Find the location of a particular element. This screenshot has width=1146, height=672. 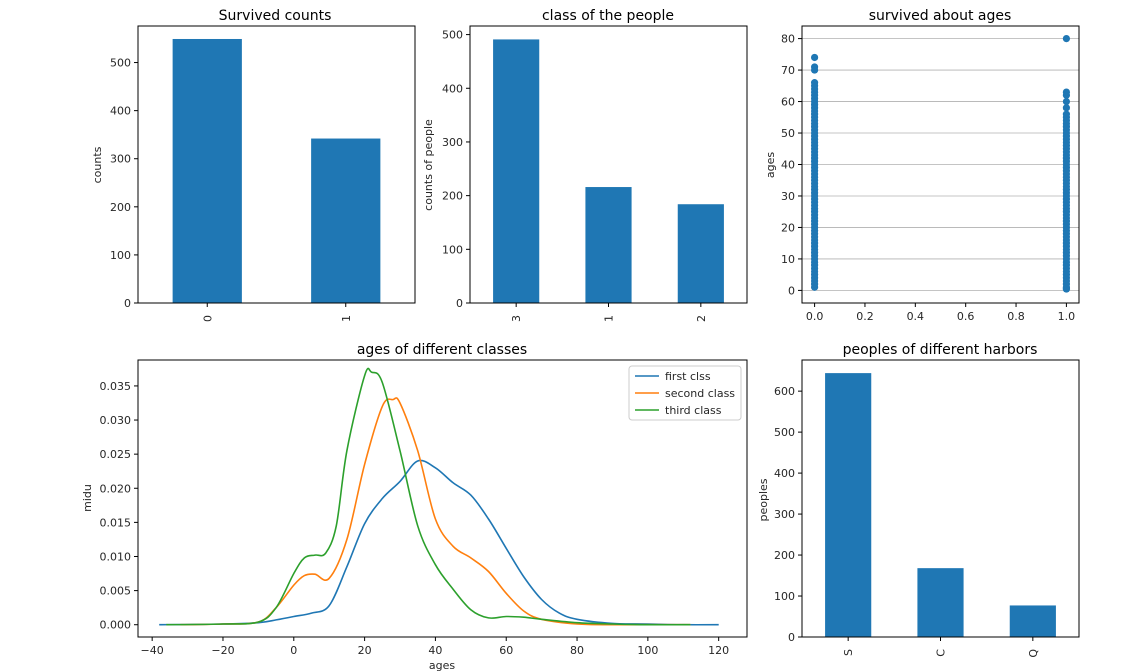

legend-label-first-clss: first clss is located at coordinates (688, 376).